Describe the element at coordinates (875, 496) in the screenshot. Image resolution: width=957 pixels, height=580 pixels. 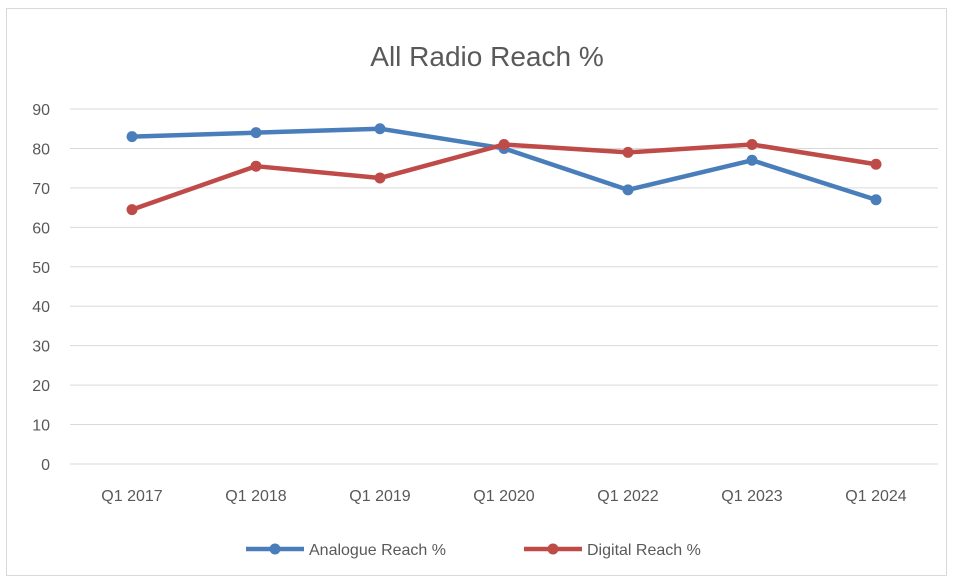
I see `x-tick-label: Q1 2024` at that location.